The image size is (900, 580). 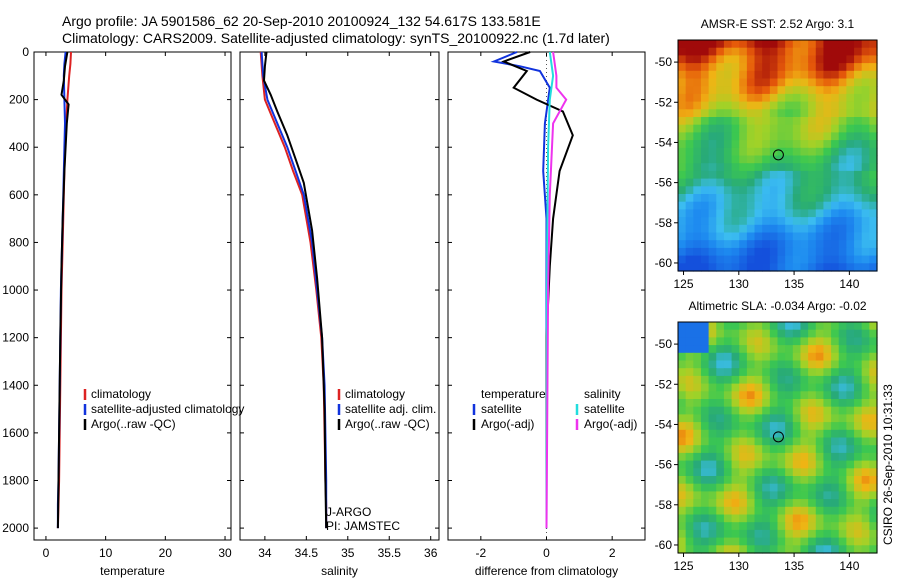 What do you see at coordinates (684, 566) in the screenshot?
I see `map-x-tick-label: 125` at bounding box center [684, 566].